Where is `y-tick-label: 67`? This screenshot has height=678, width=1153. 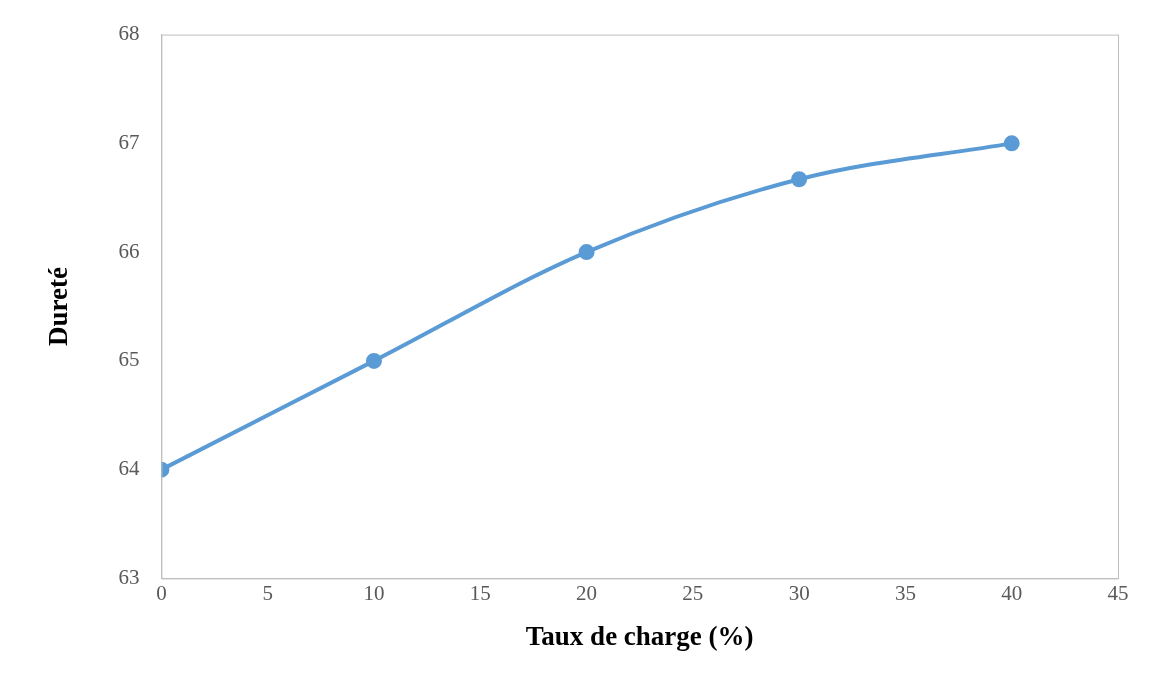 y-tick-label: 67 is located at coordinates (129, 141).